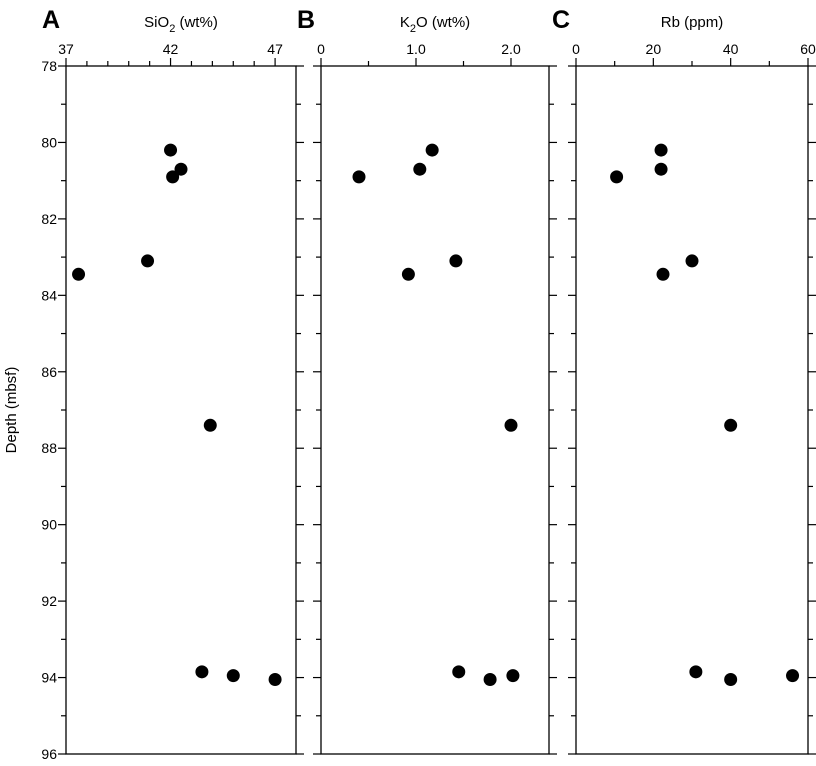 Image resolution: width=816 pixels, height=766 pixels. I want to click on panel-letter: B, so click(306, 20).